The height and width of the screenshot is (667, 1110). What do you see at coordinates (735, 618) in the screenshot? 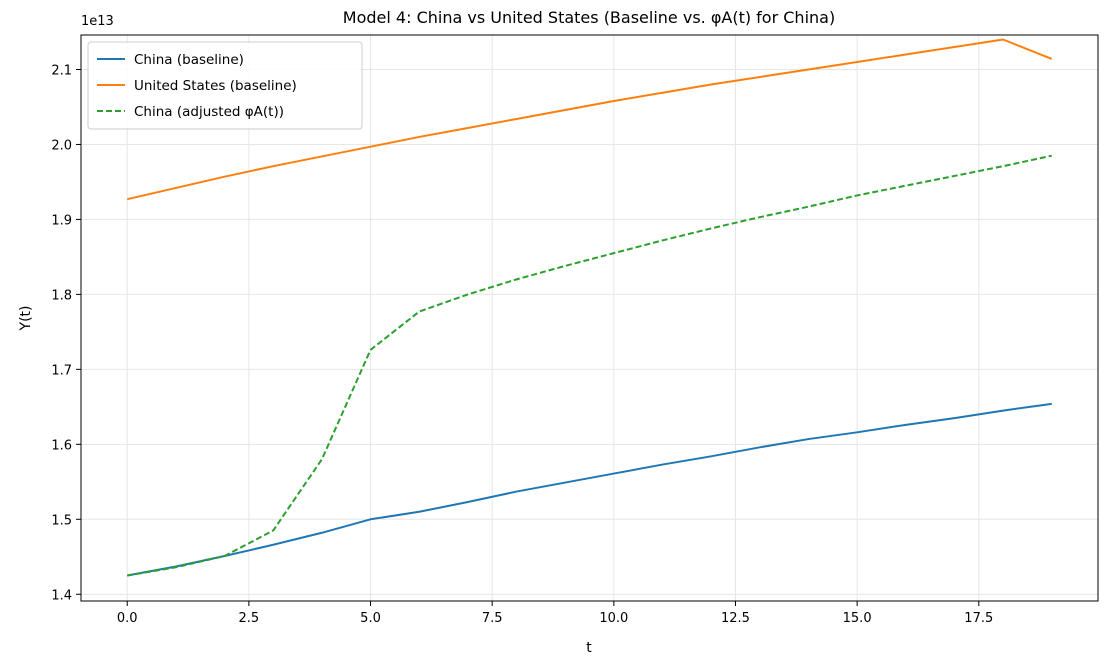
I see `x-tick-label: 12.5` at bounding box center [735, 618].